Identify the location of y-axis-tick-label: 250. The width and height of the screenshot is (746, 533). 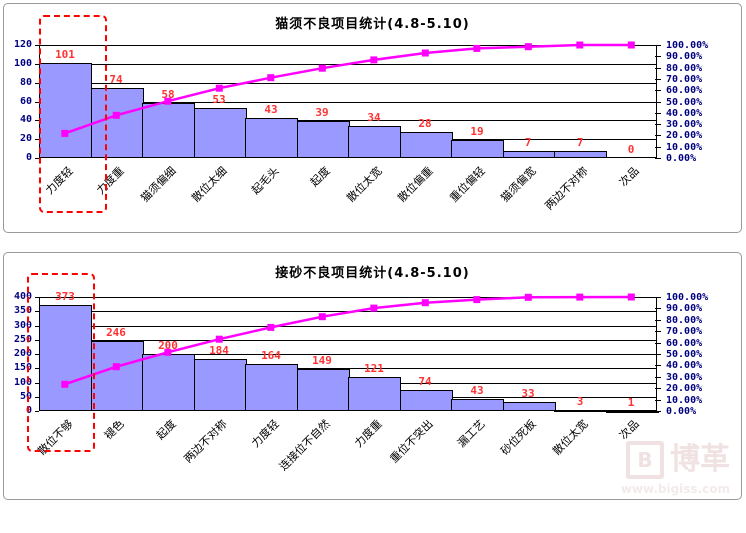
(22, 339).